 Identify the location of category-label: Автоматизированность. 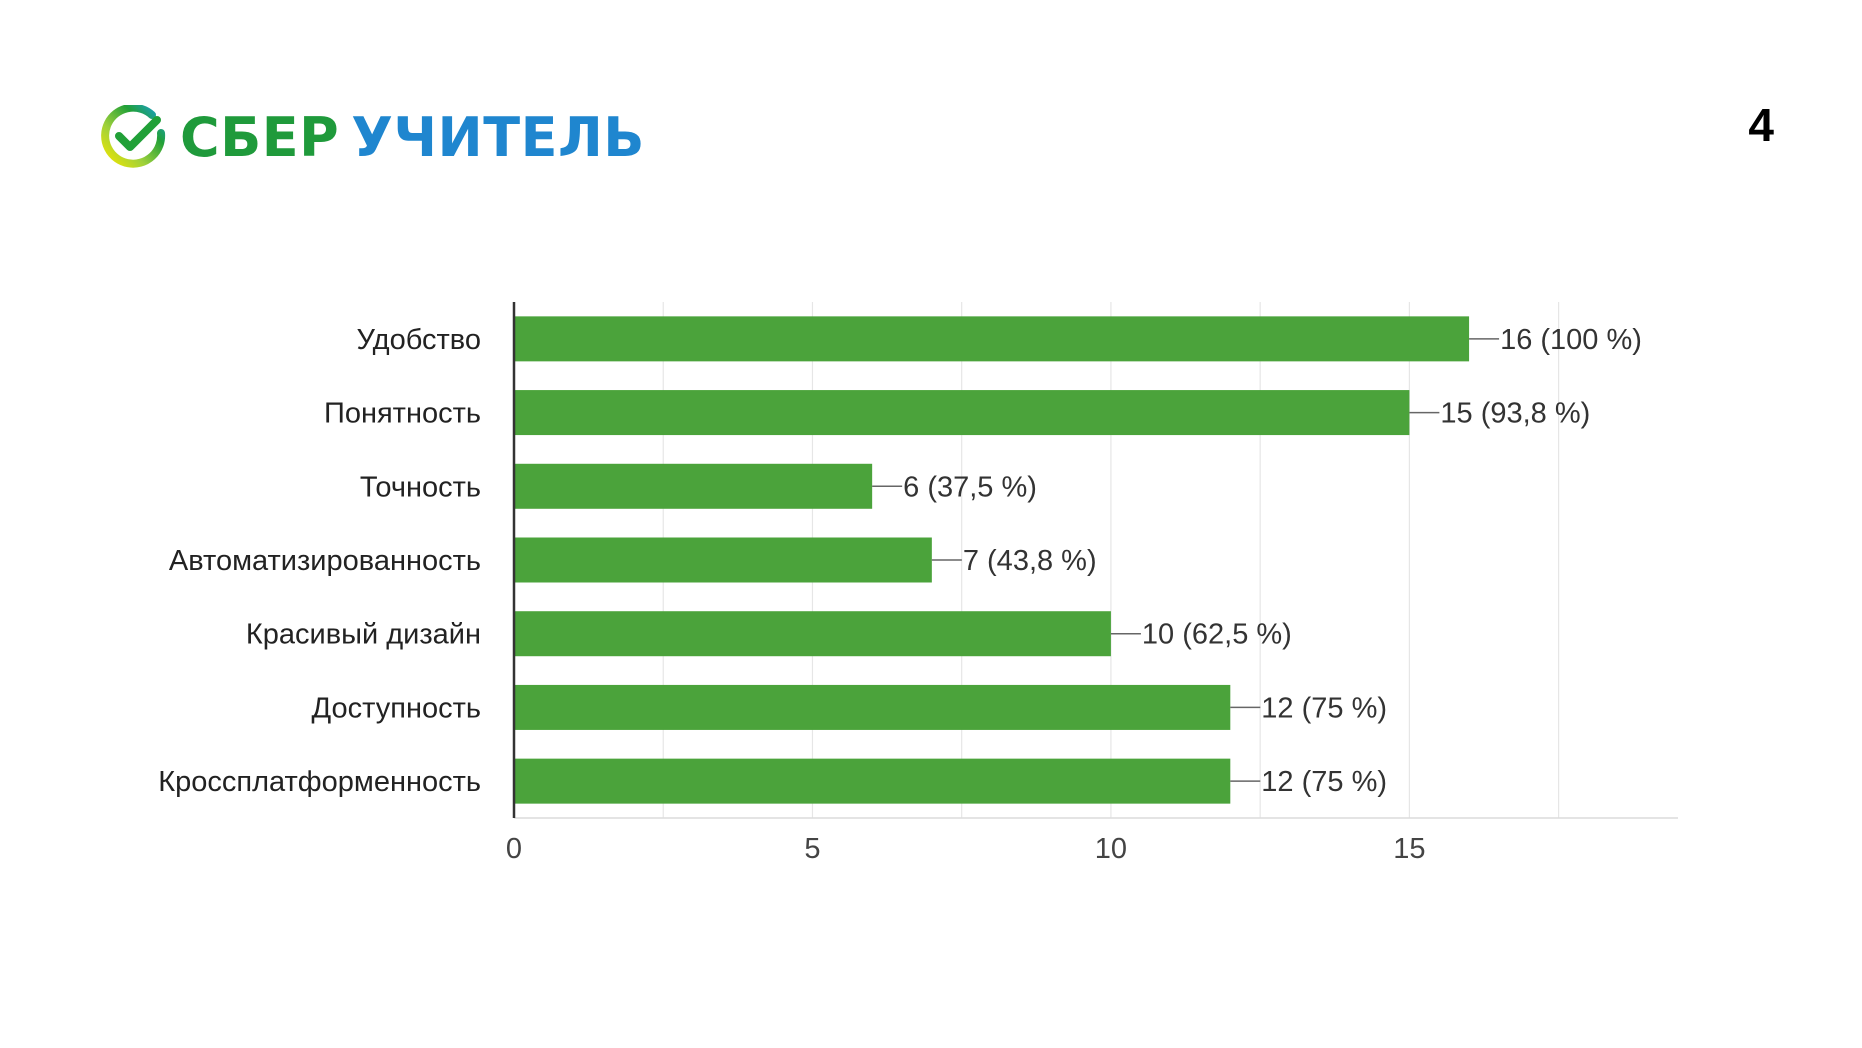
(325, 561).